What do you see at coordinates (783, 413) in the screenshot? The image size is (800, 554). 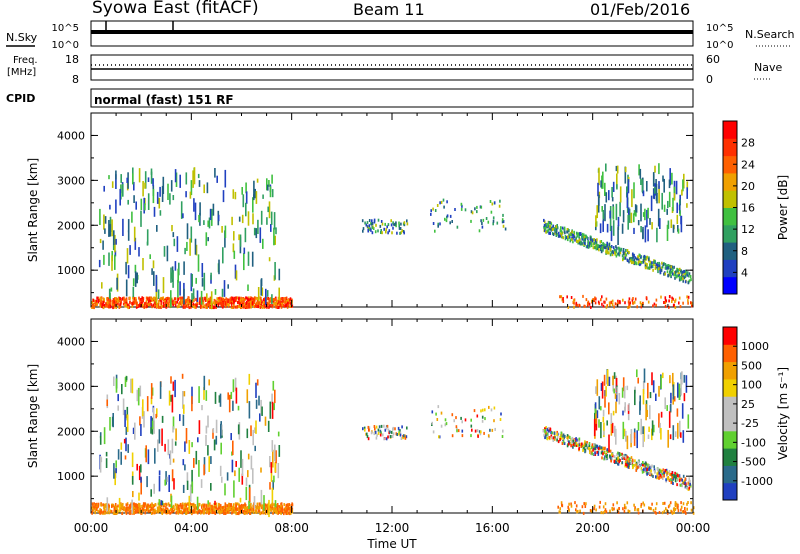 I see `colorbar-label: Velocity [m s⁻¹]` at bounding box center [783, 413].